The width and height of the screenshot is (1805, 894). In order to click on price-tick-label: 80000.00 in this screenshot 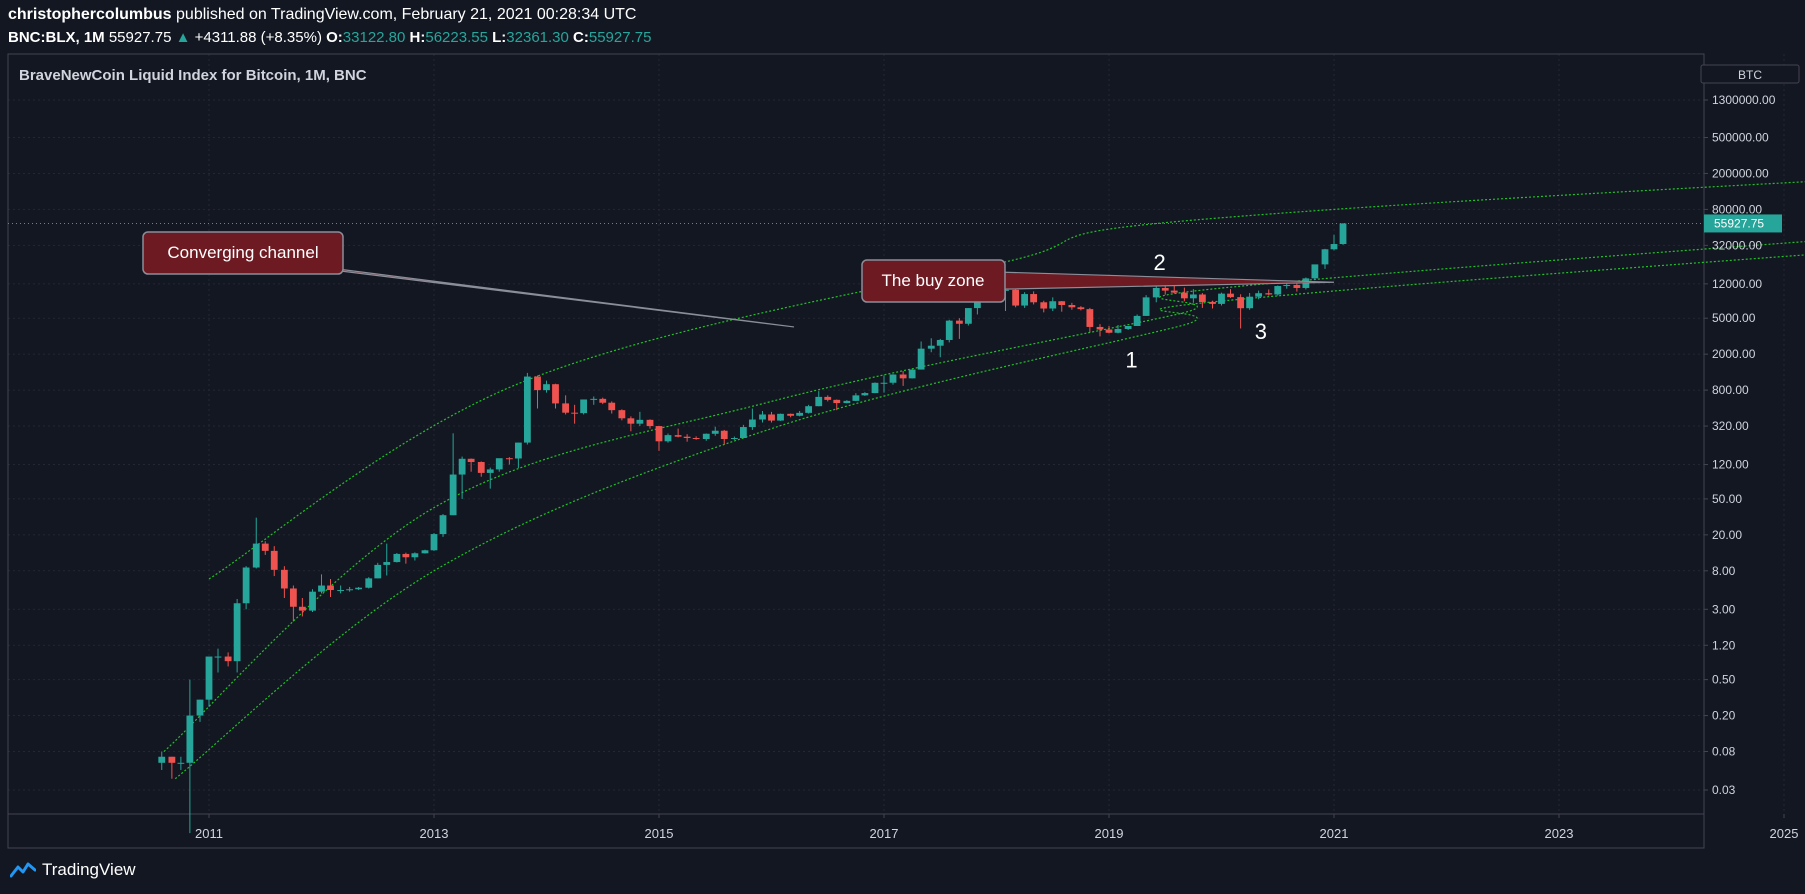, I will do `click(1737, 209)`.